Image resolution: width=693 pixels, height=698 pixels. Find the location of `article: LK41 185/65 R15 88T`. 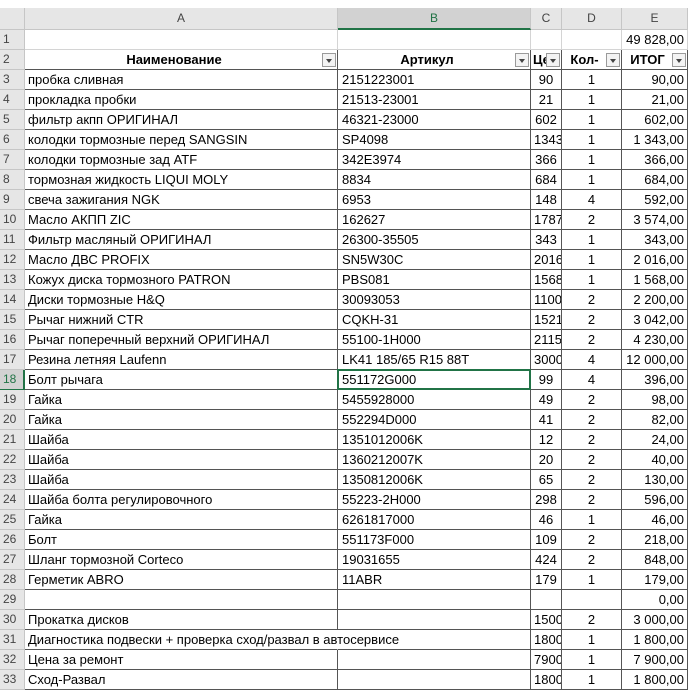

article: LK41 185/65 R15 88T is located at coordinates (434, 360).